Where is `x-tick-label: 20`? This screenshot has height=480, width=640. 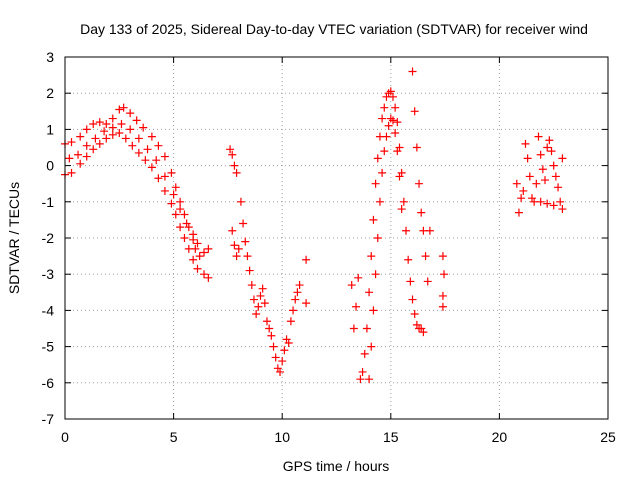 x-tick-label: 20 is located at coordinates (500, 437).